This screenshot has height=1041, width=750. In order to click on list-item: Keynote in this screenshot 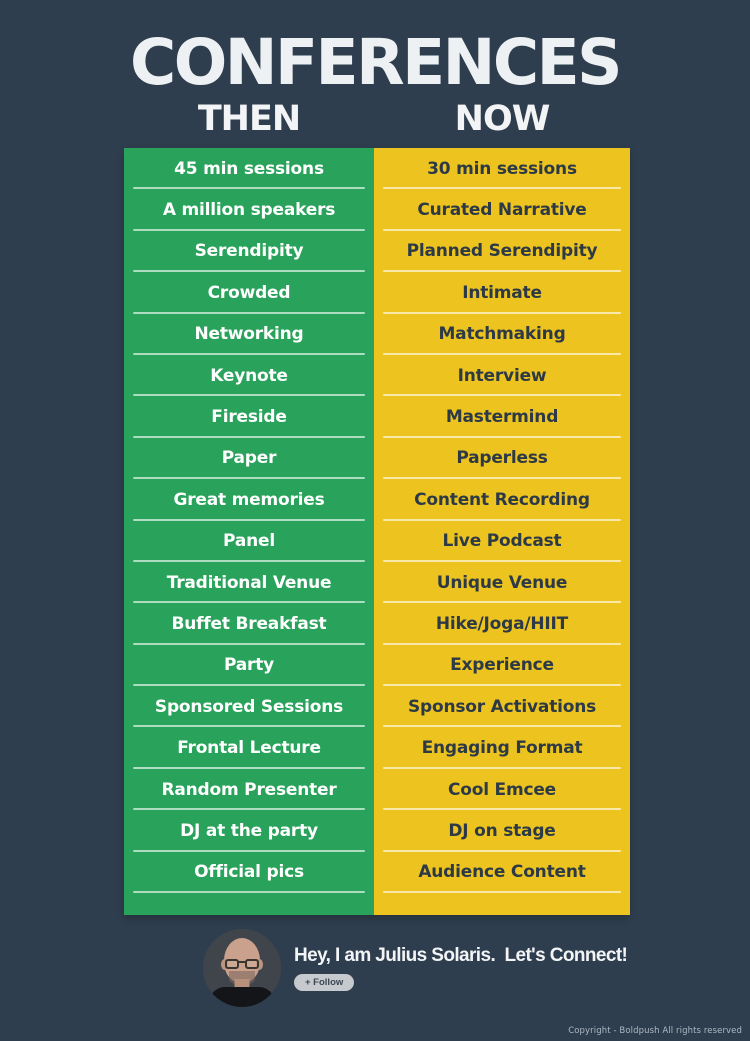, I will do `click(249, 376)`.